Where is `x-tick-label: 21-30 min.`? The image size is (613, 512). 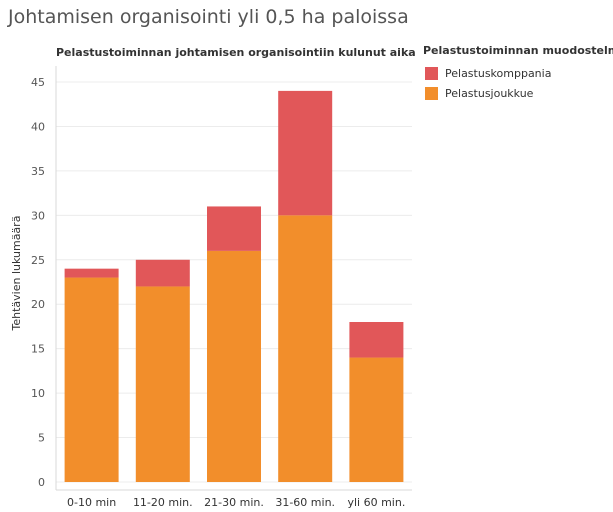
x-tick-label: 21-30 min. is located at coordinates (234, 502).